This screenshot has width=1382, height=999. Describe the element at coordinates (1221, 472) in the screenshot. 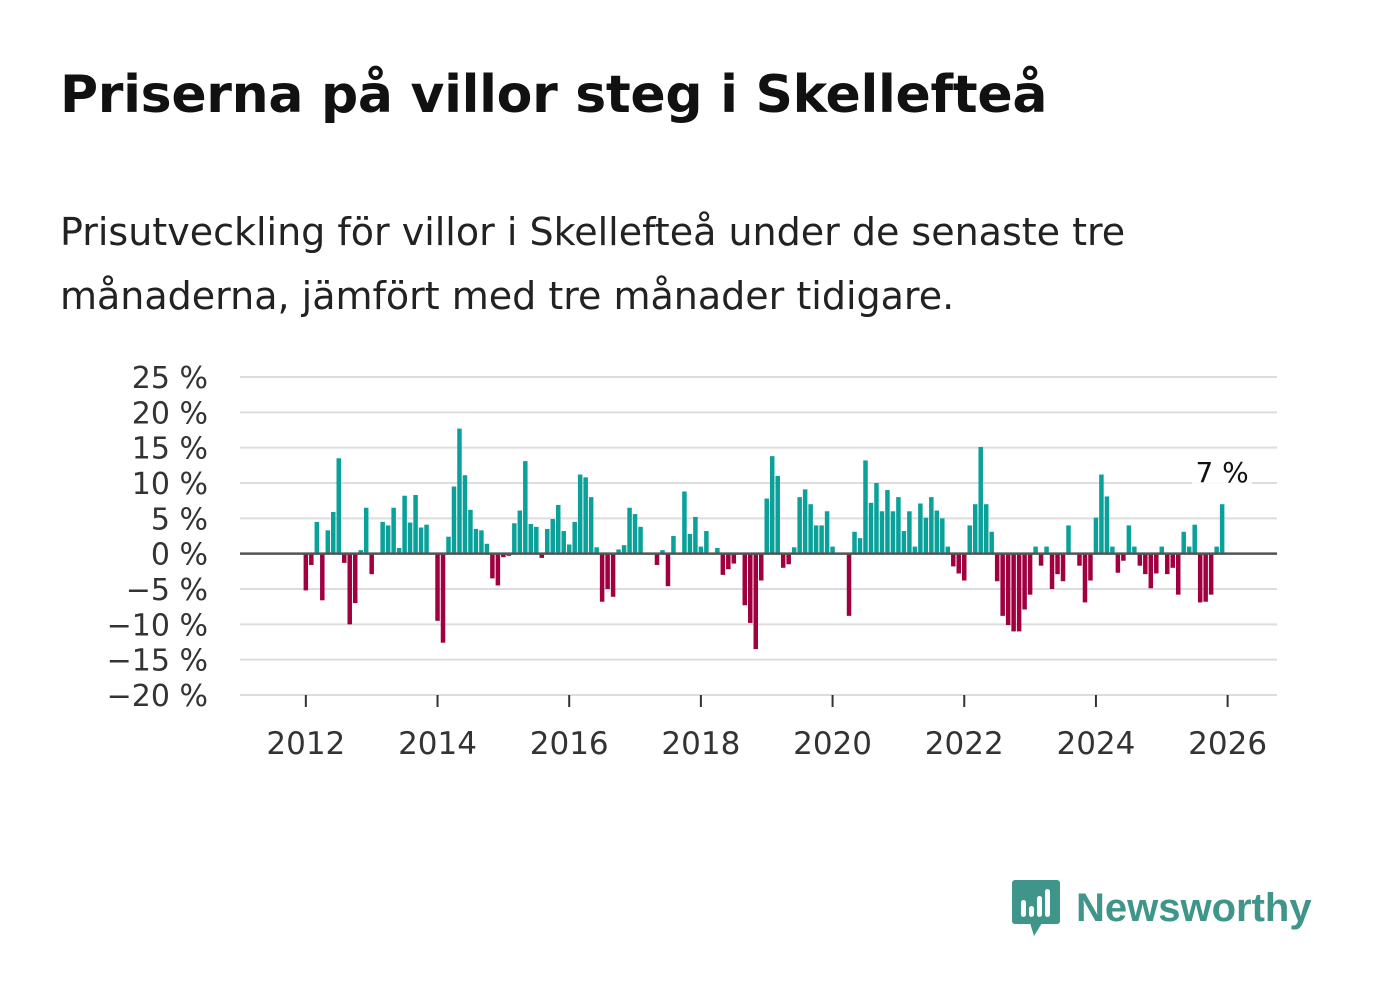

I see `last-value-label: 7 %` at that location.